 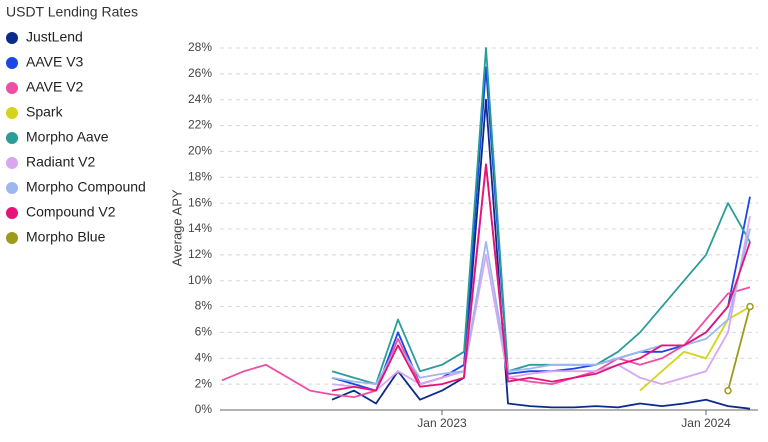 What do you see at coordinates (54, 37) in the screenshot?
I see `legend-label: JustLend` at bounding box center [54, 37].